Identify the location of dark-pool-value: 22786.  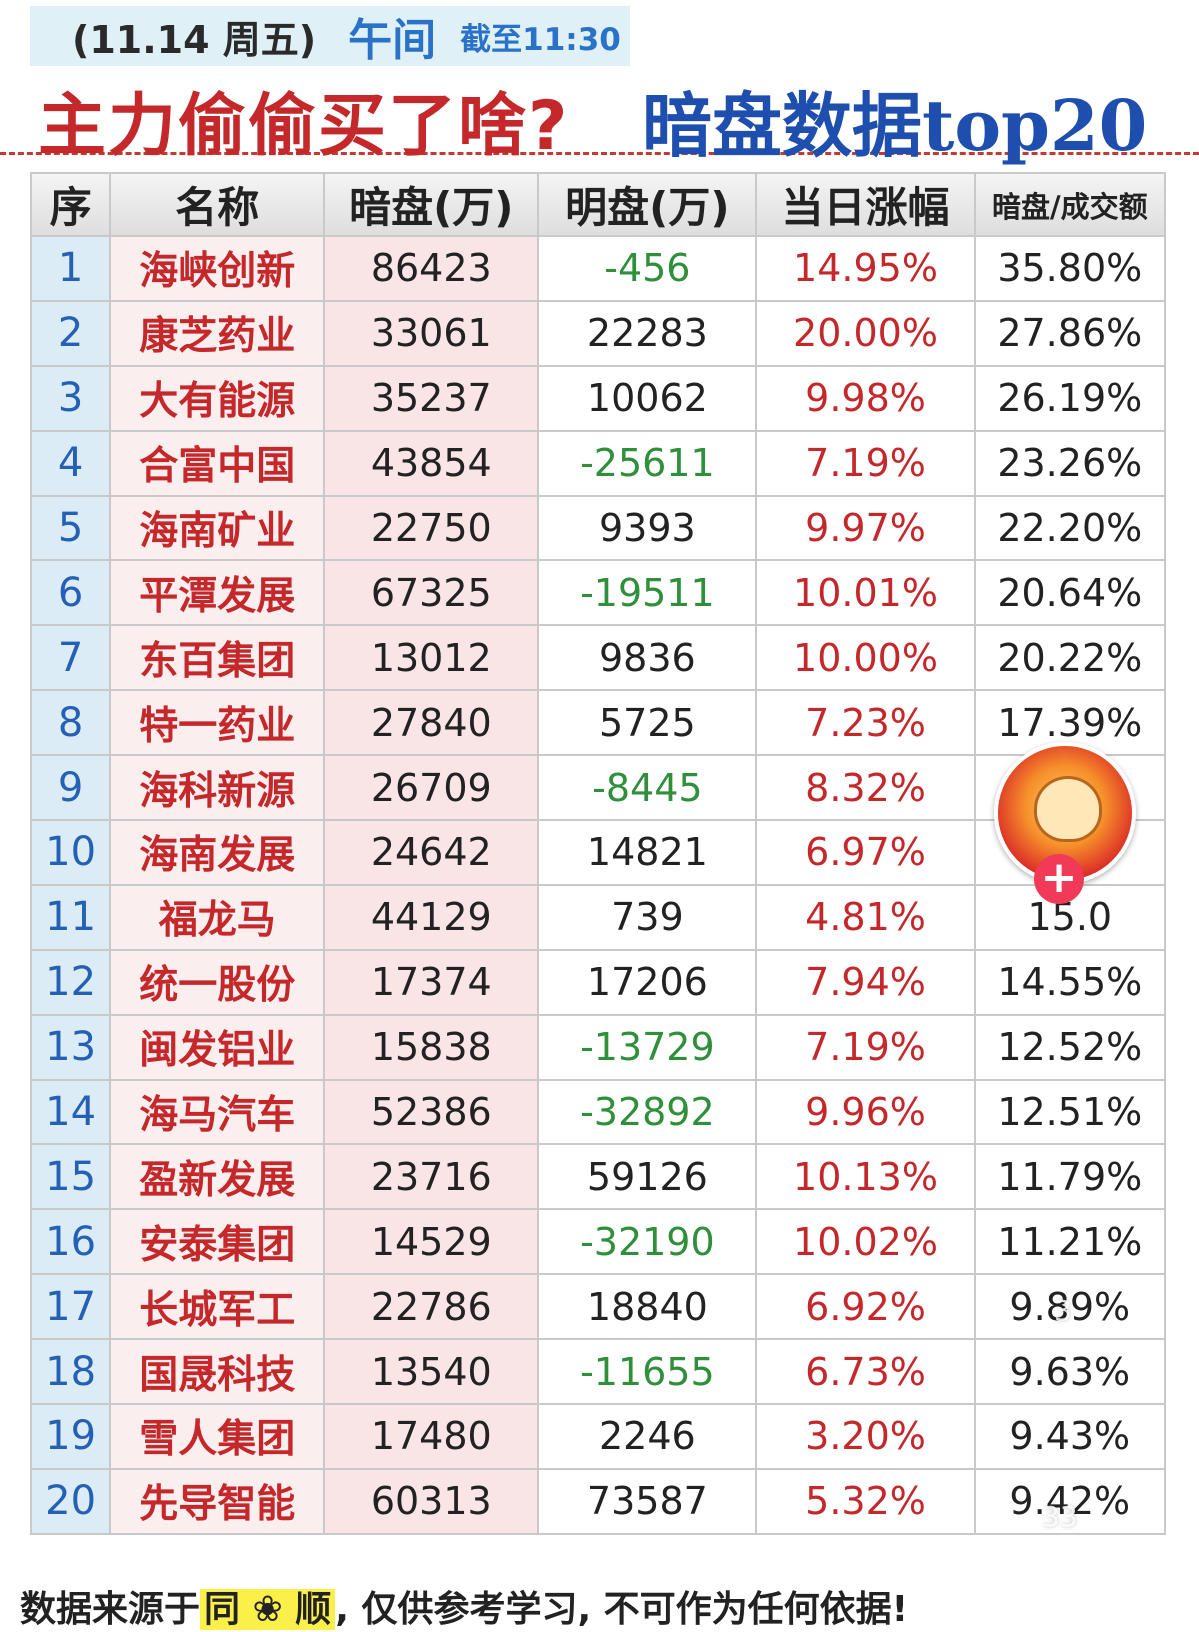
(431, 1307).